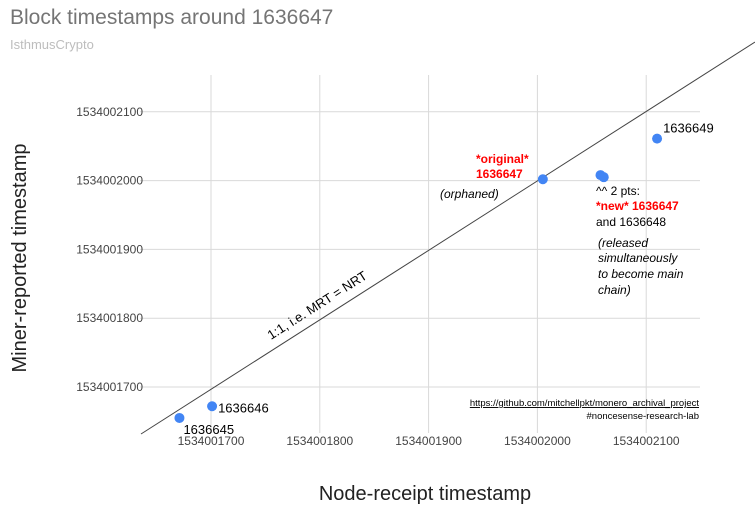  I want to click on data-label: 1636645, so click(208, 429).